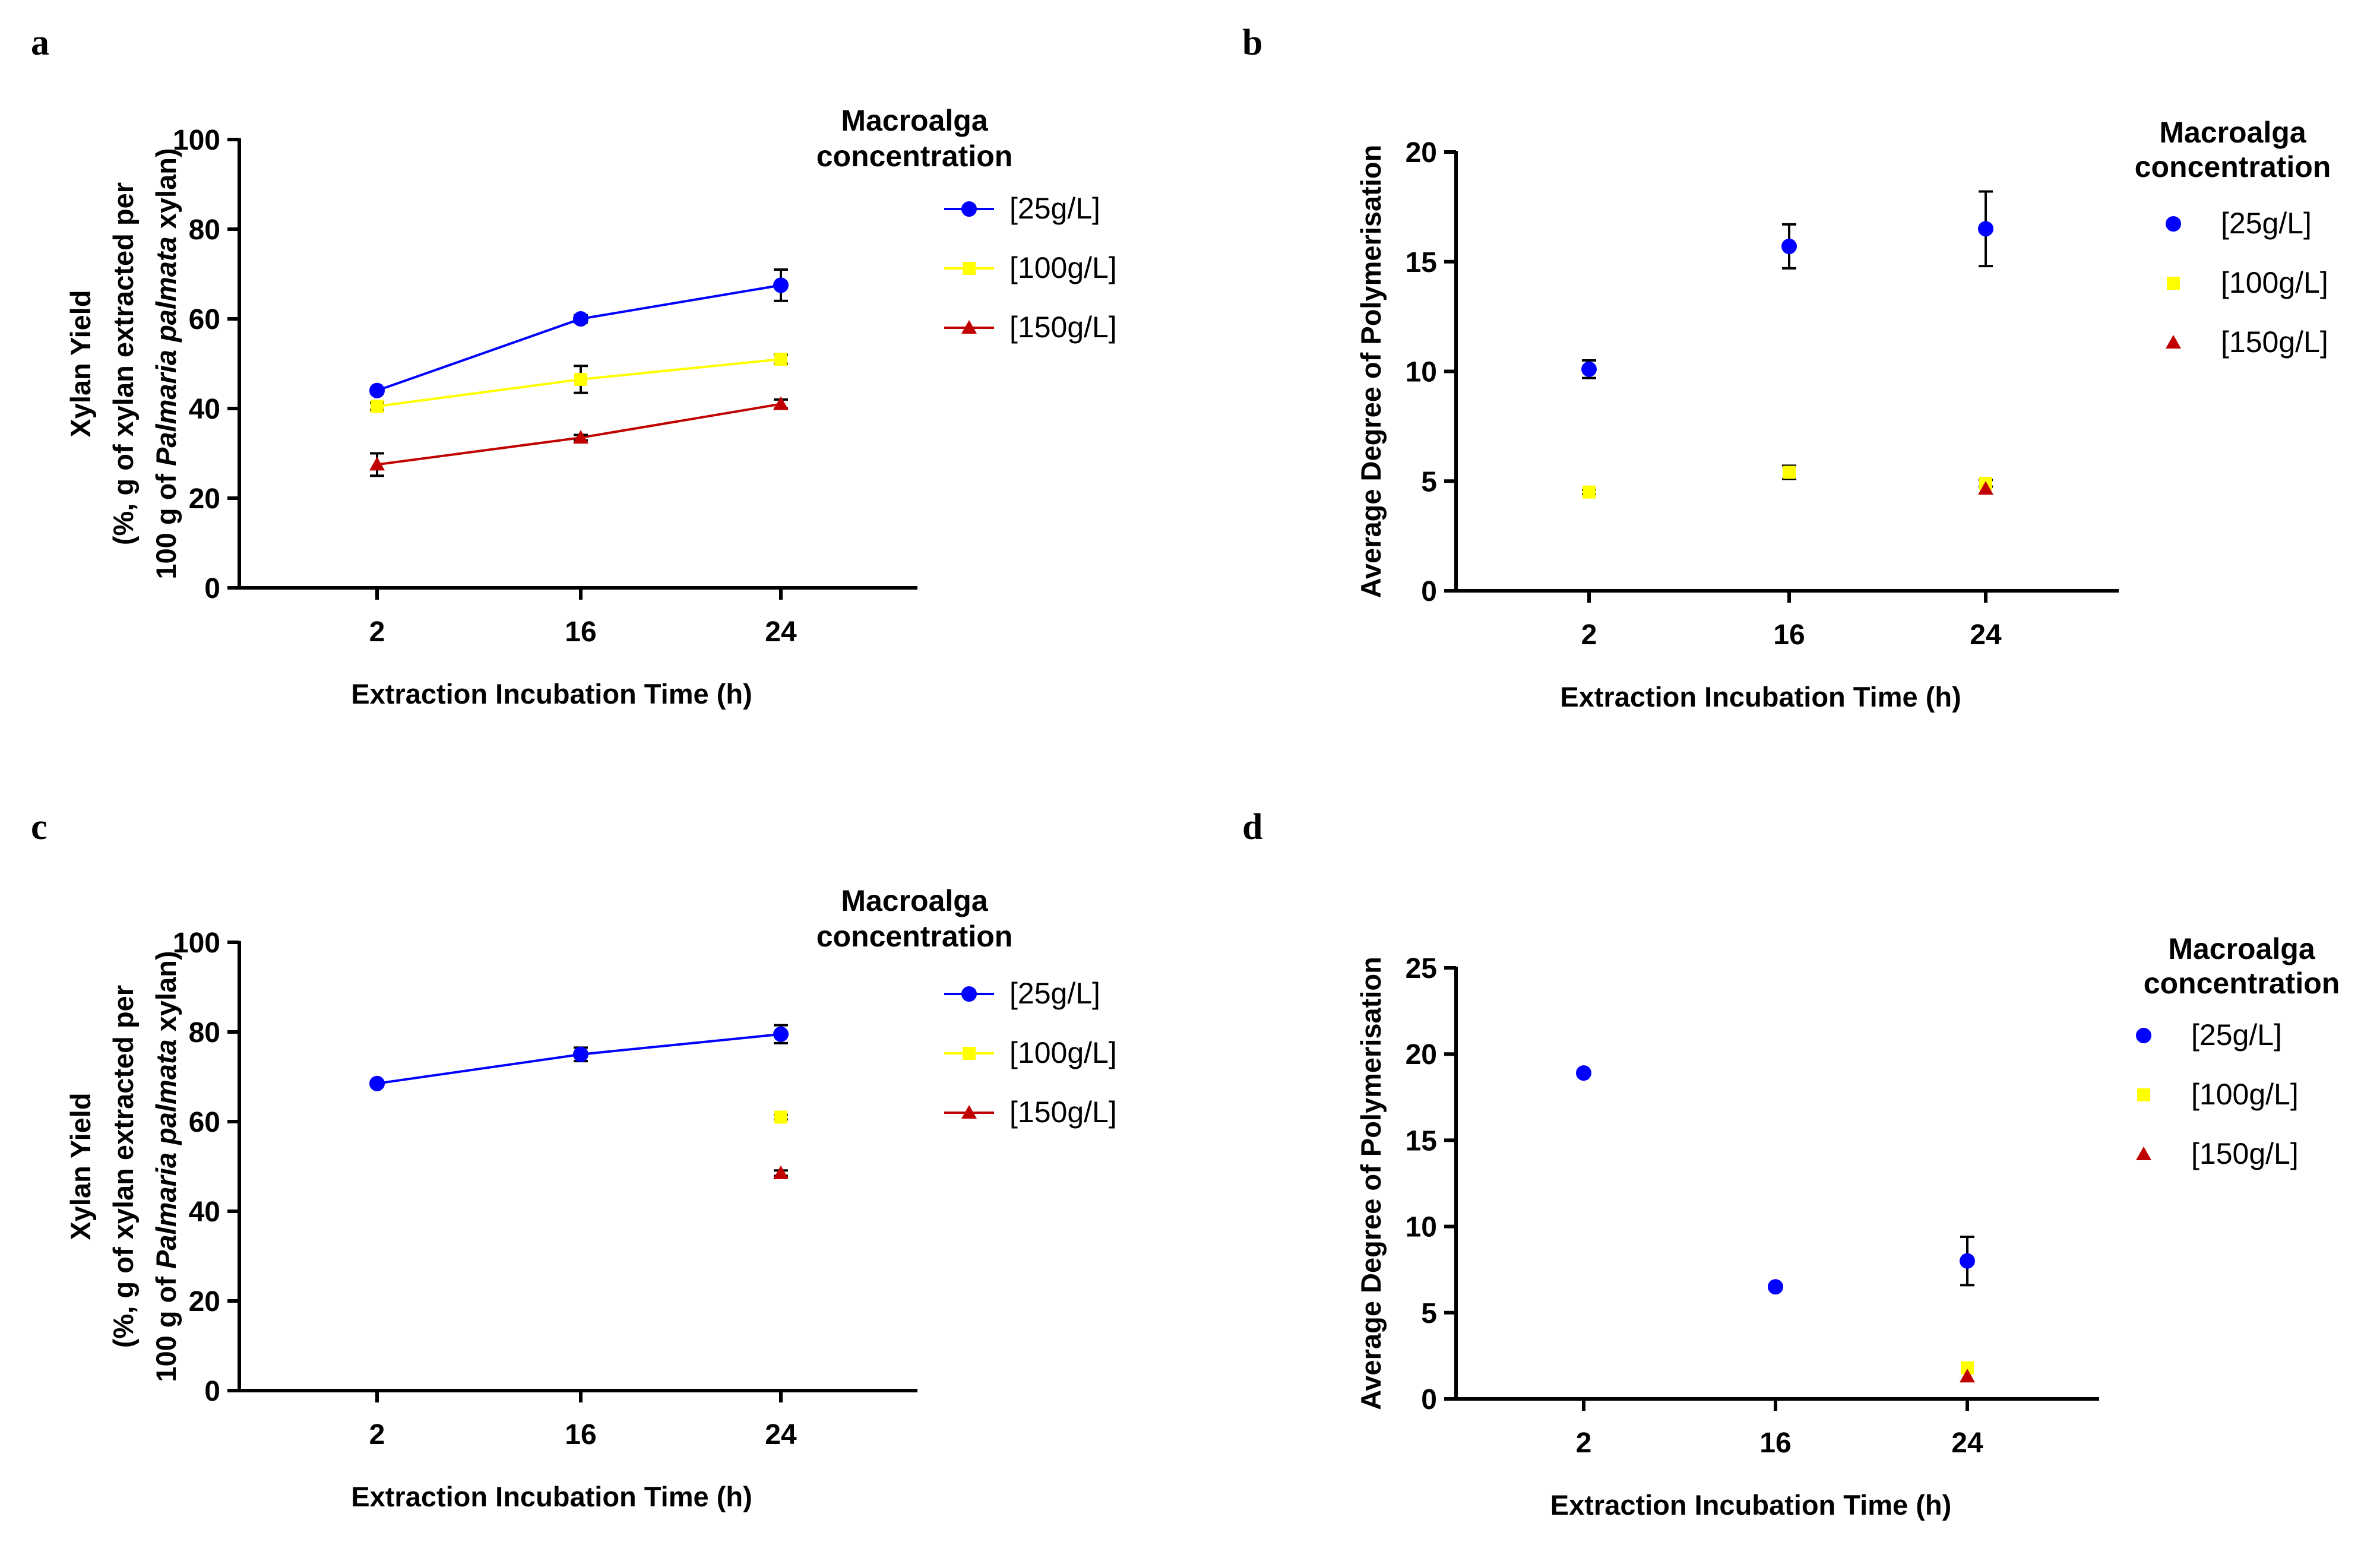  What do you see at coordinates (39, 827) in the screenshot?
I see `panel-label-c: c` at bounding box center [39, 827].